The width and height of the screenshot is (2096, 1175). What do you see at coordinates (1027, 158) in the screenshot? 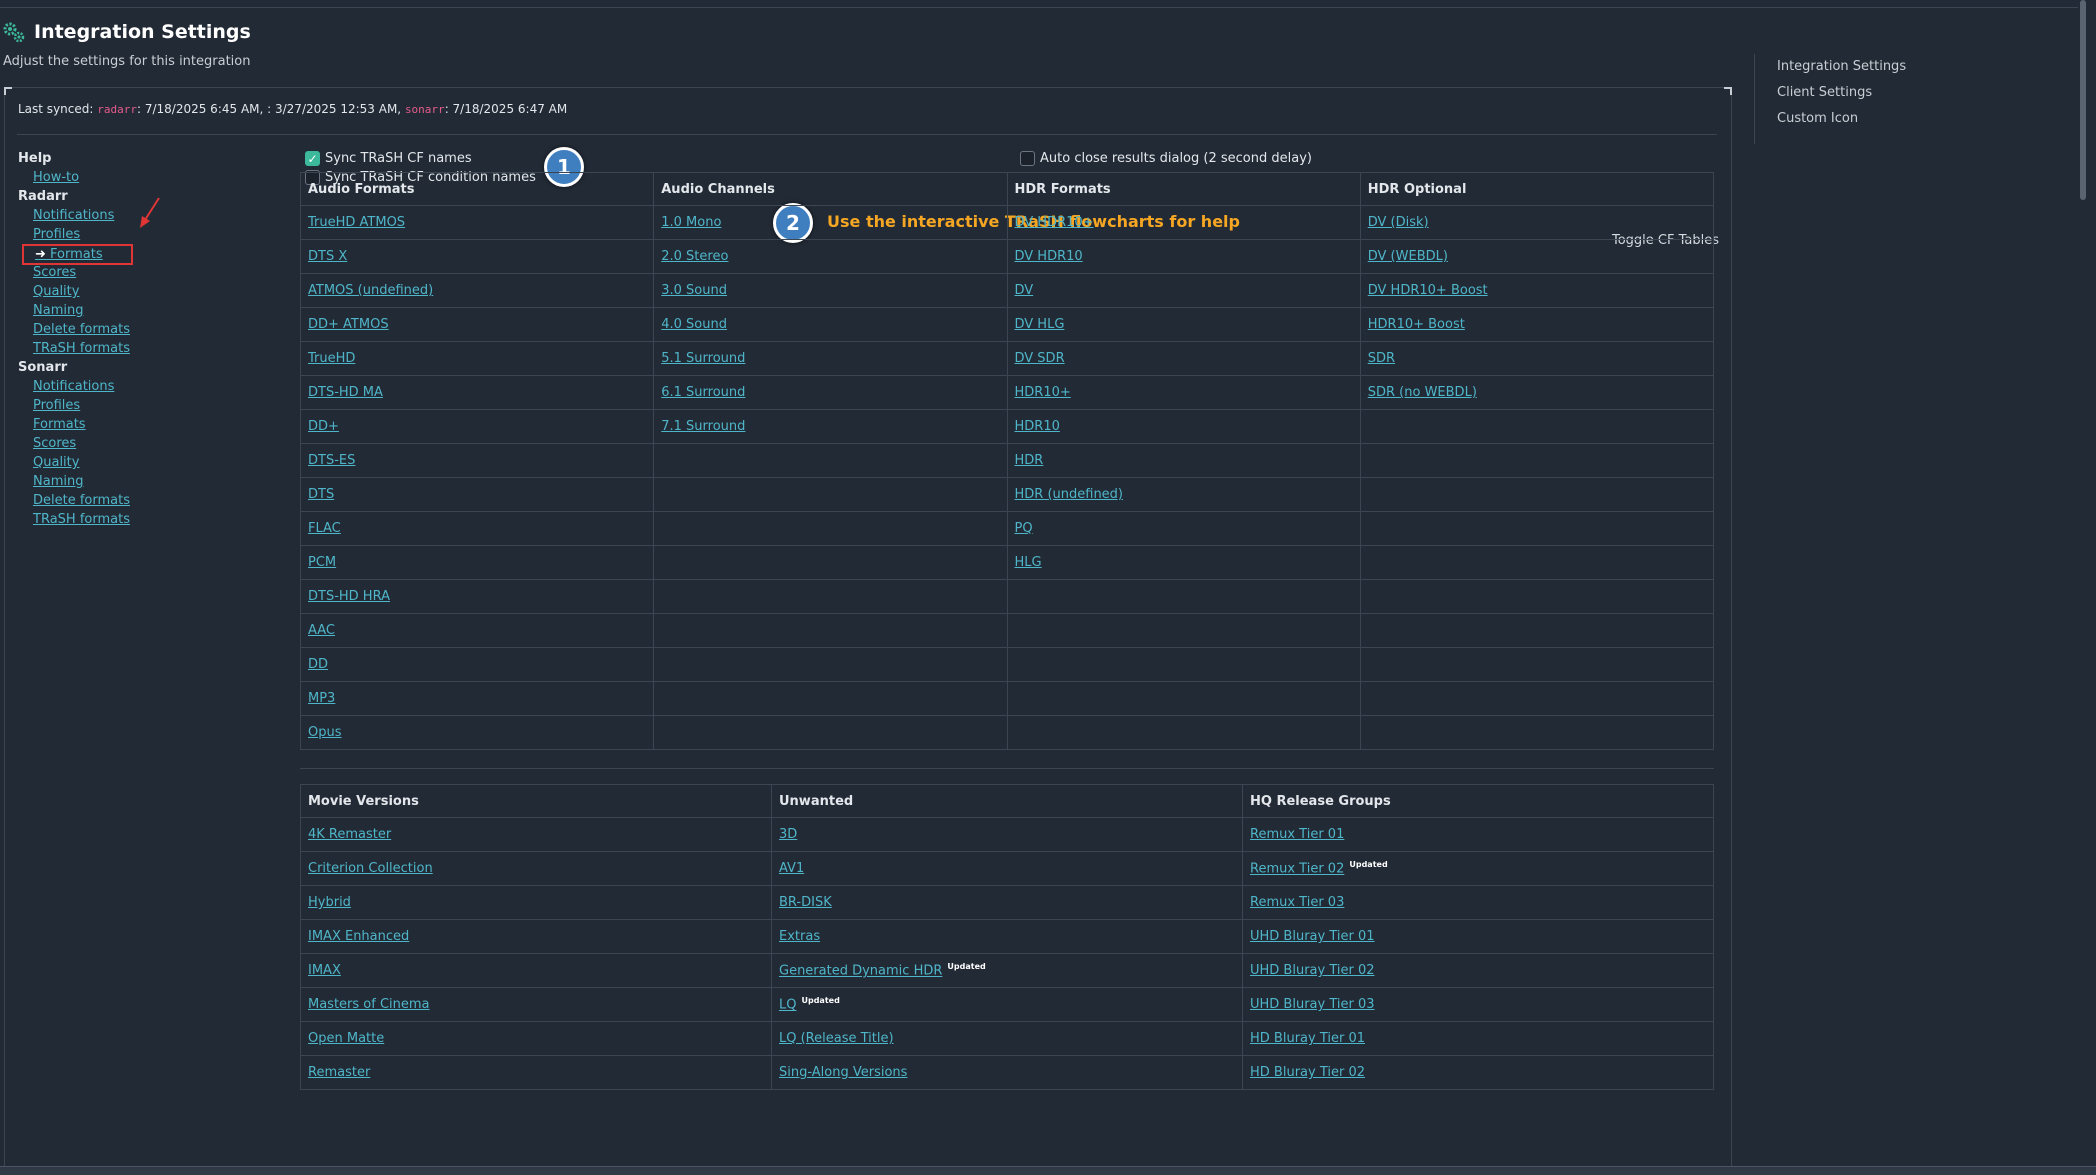
I see `auto-close-checkbox` at bounding box center [1027, 158].